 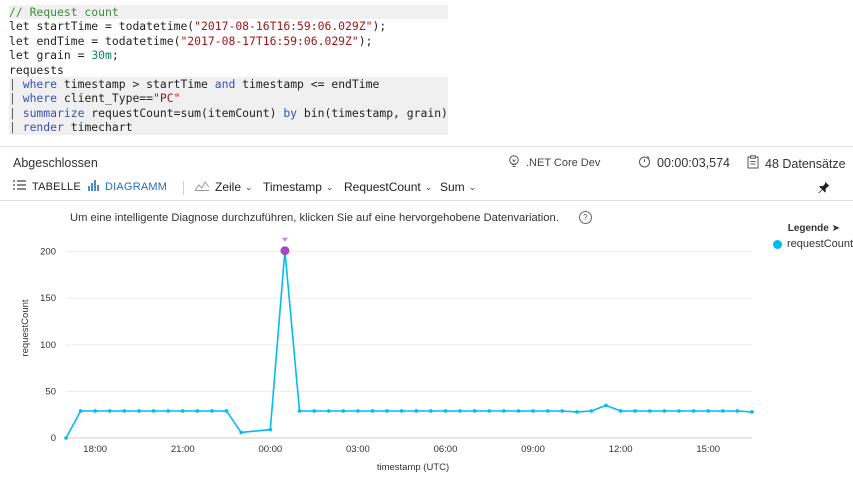 I want to click on y-tick-label: 100, so click(x=48, y=345).